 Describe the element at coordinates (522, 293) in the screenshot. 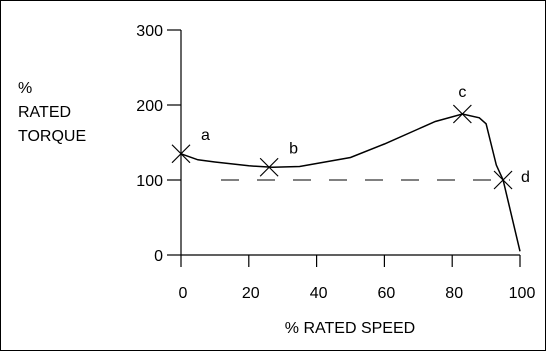

I see `x-tick-label-100: 100` at that location.